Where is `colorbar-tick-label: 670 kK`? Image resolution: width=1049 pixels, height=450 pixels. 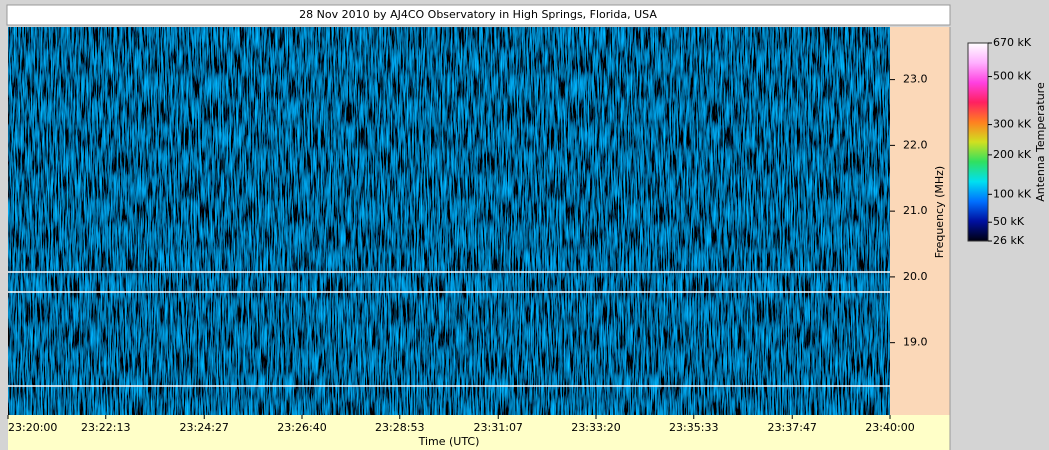 colorbar-tick-label: 670 kK is located at coordinates (1012, 42).